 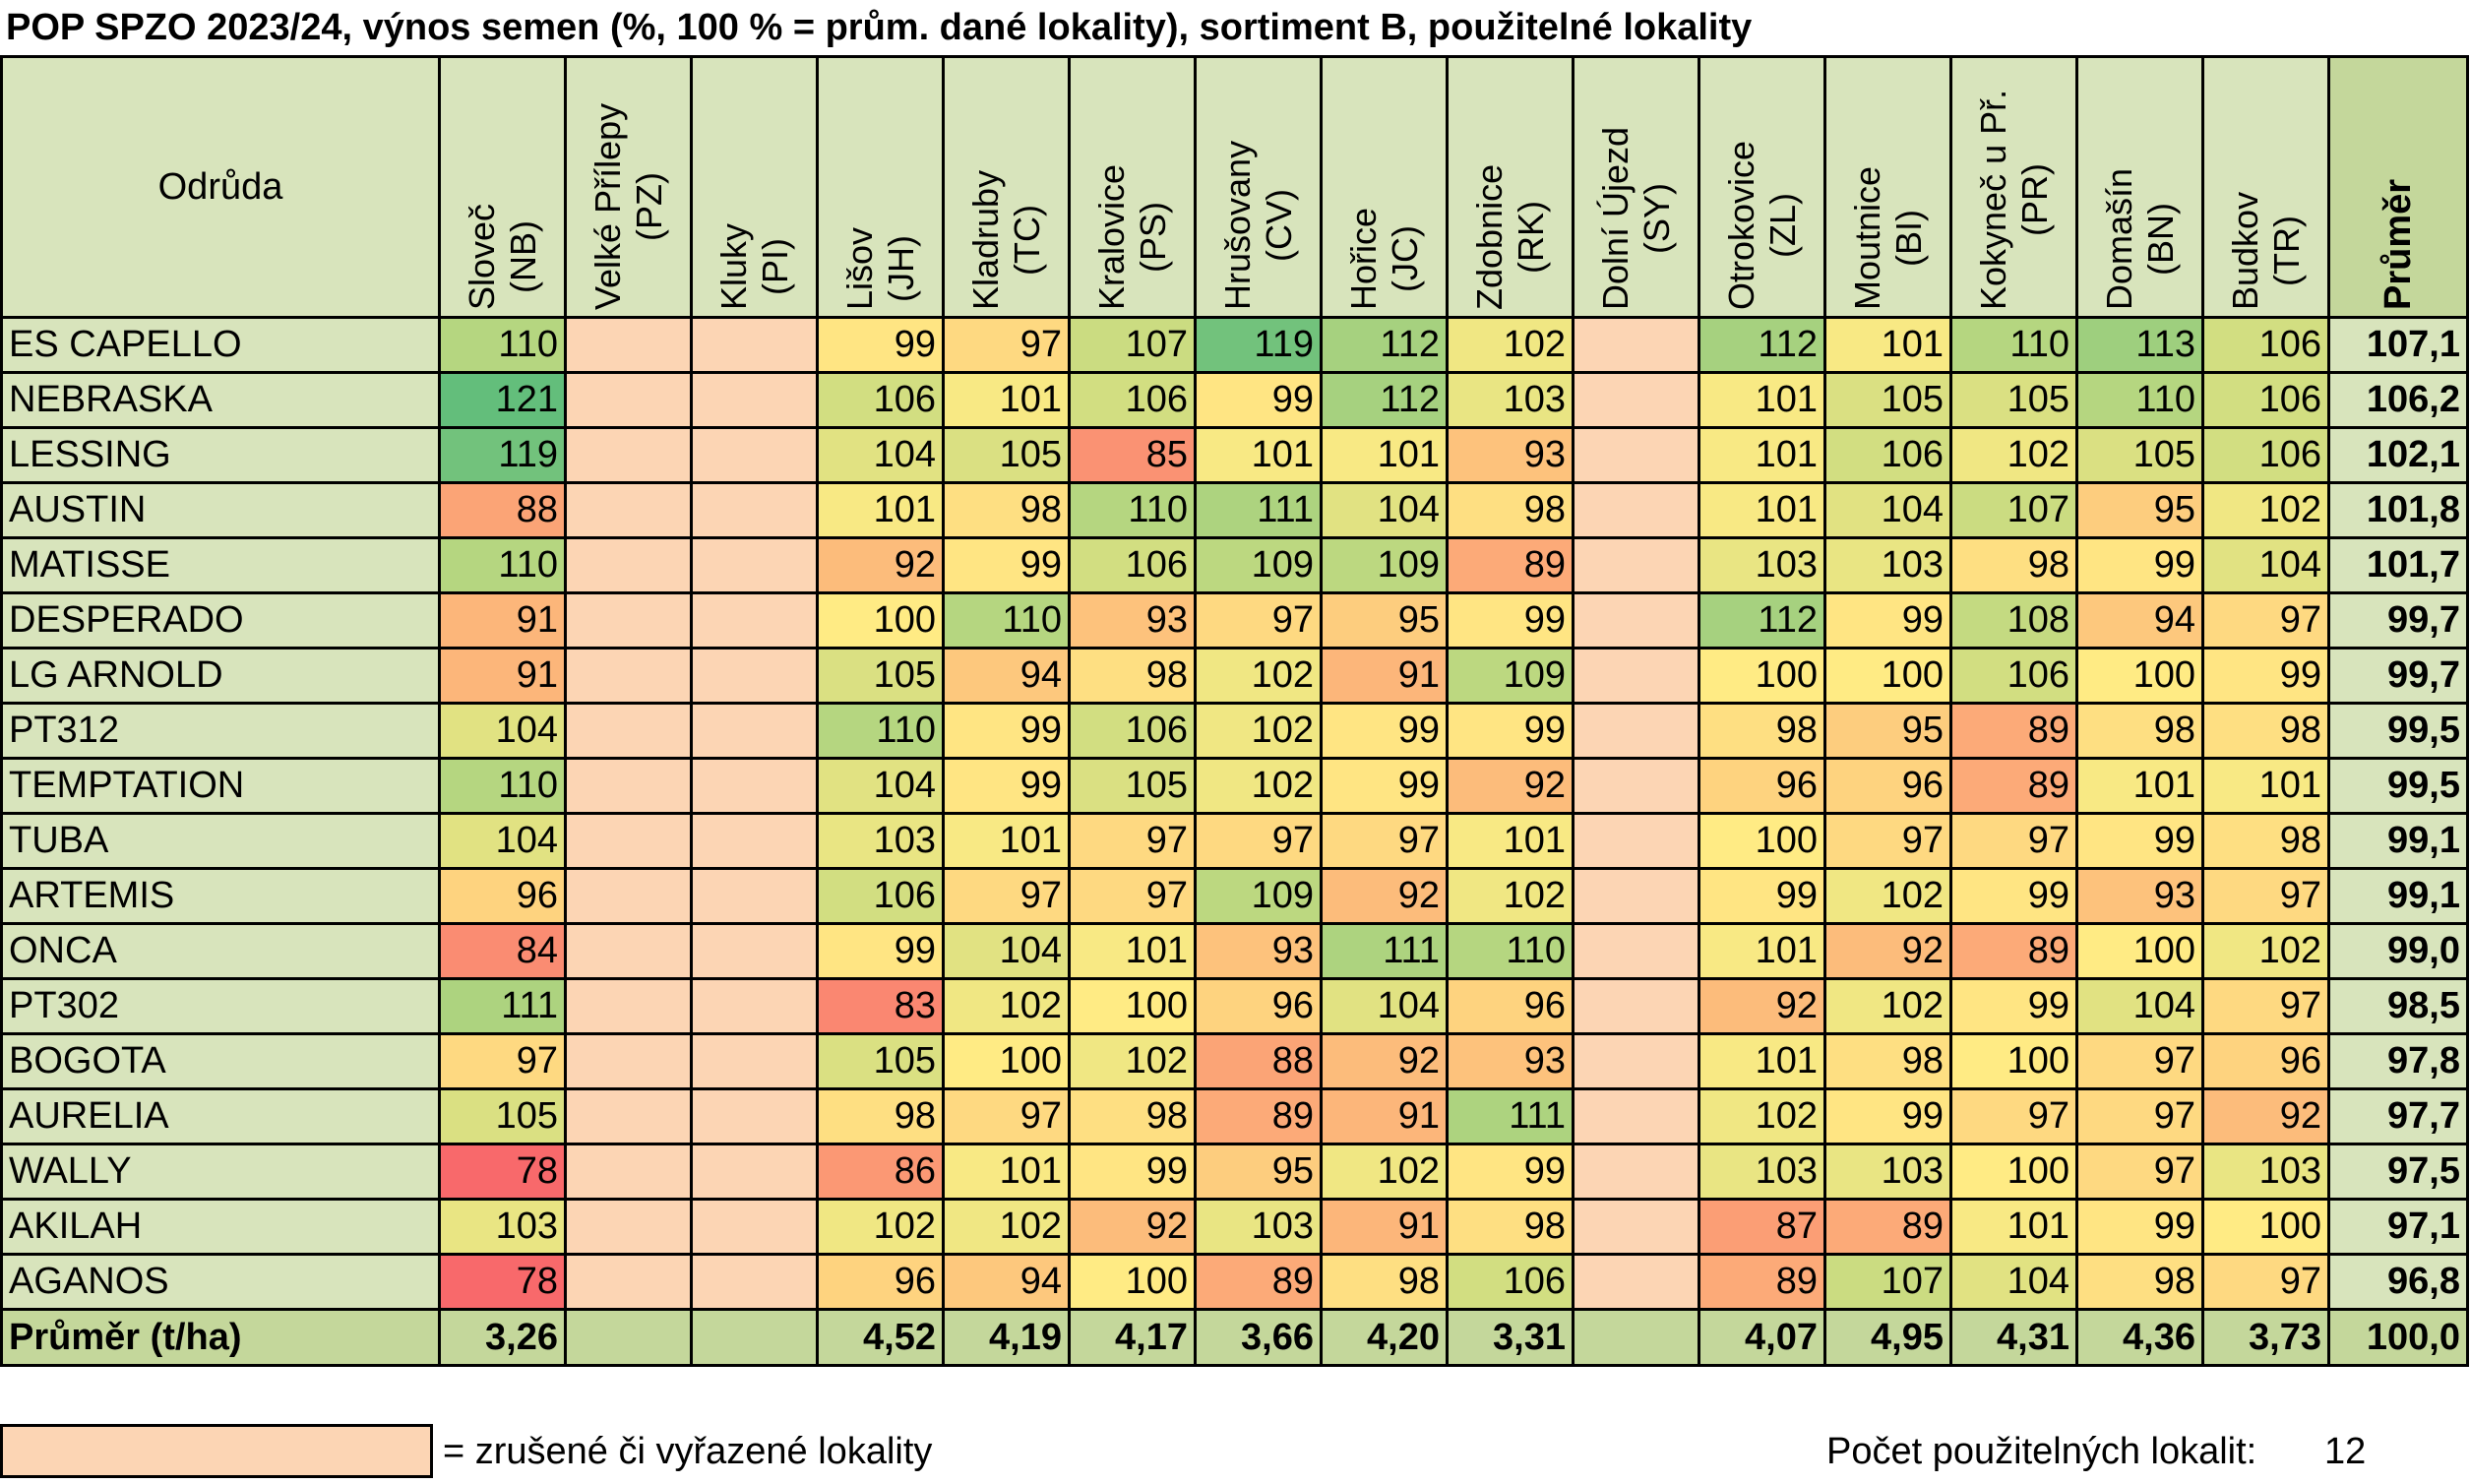 What do you see at coordinates (2345, 1451) in the screenshot?
I see `usable-locations-count: 12` at bounding box center [2345, 1451].